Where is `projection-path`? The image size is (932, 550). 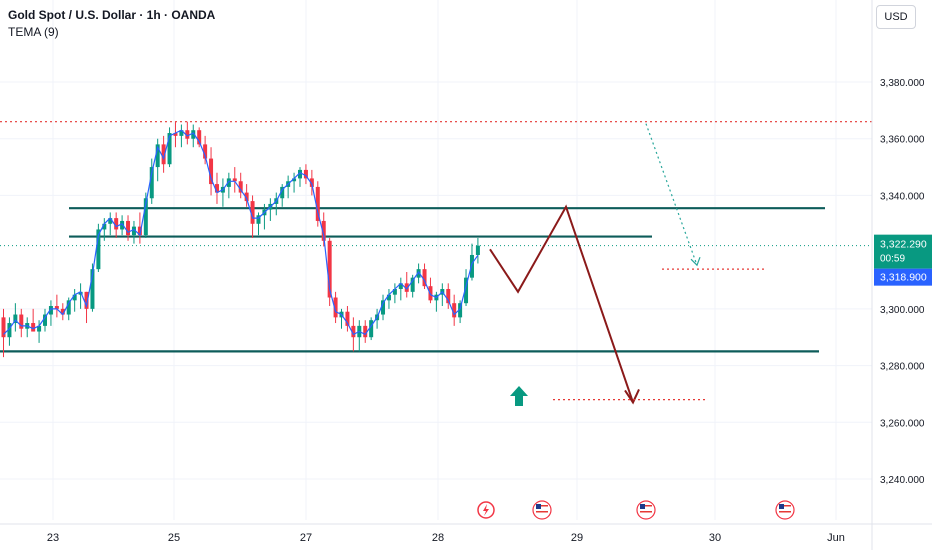 projection-path is located at coordinates (561, 303).